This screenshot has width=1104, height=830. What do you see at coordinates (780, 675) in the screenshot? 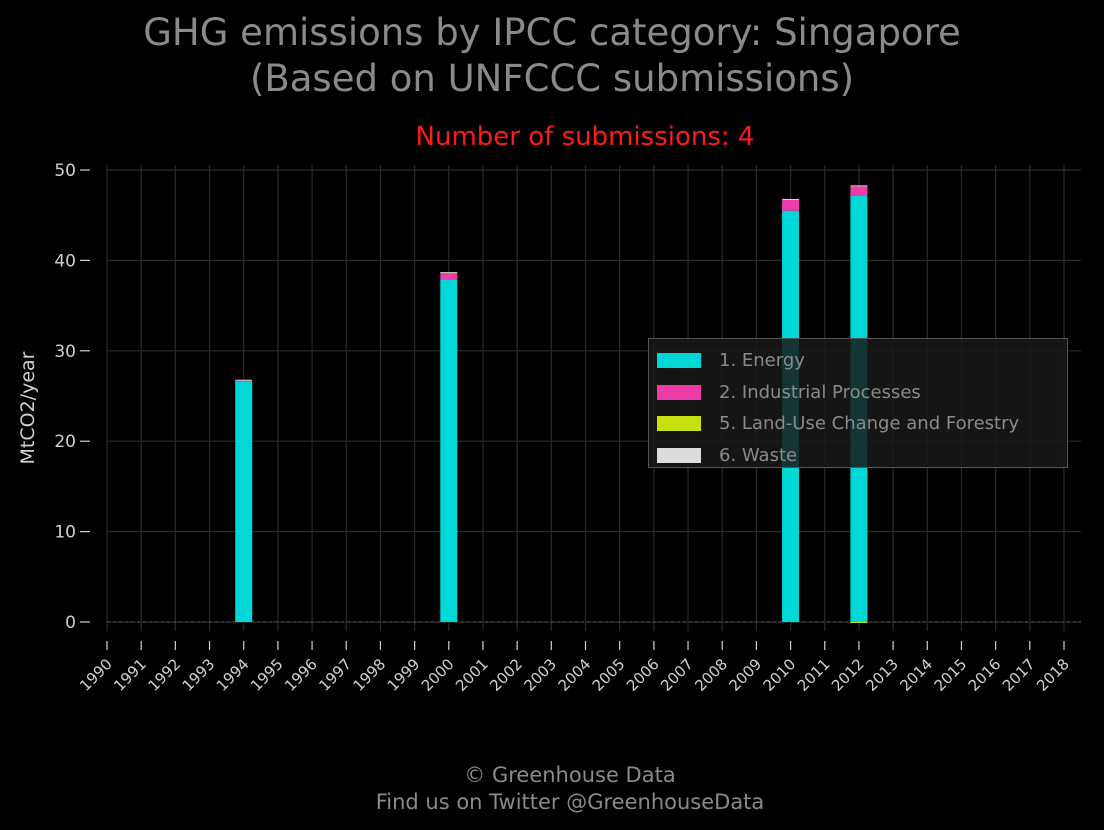
I see `x-tick-label: 2010` at bounding box center [780, 675].